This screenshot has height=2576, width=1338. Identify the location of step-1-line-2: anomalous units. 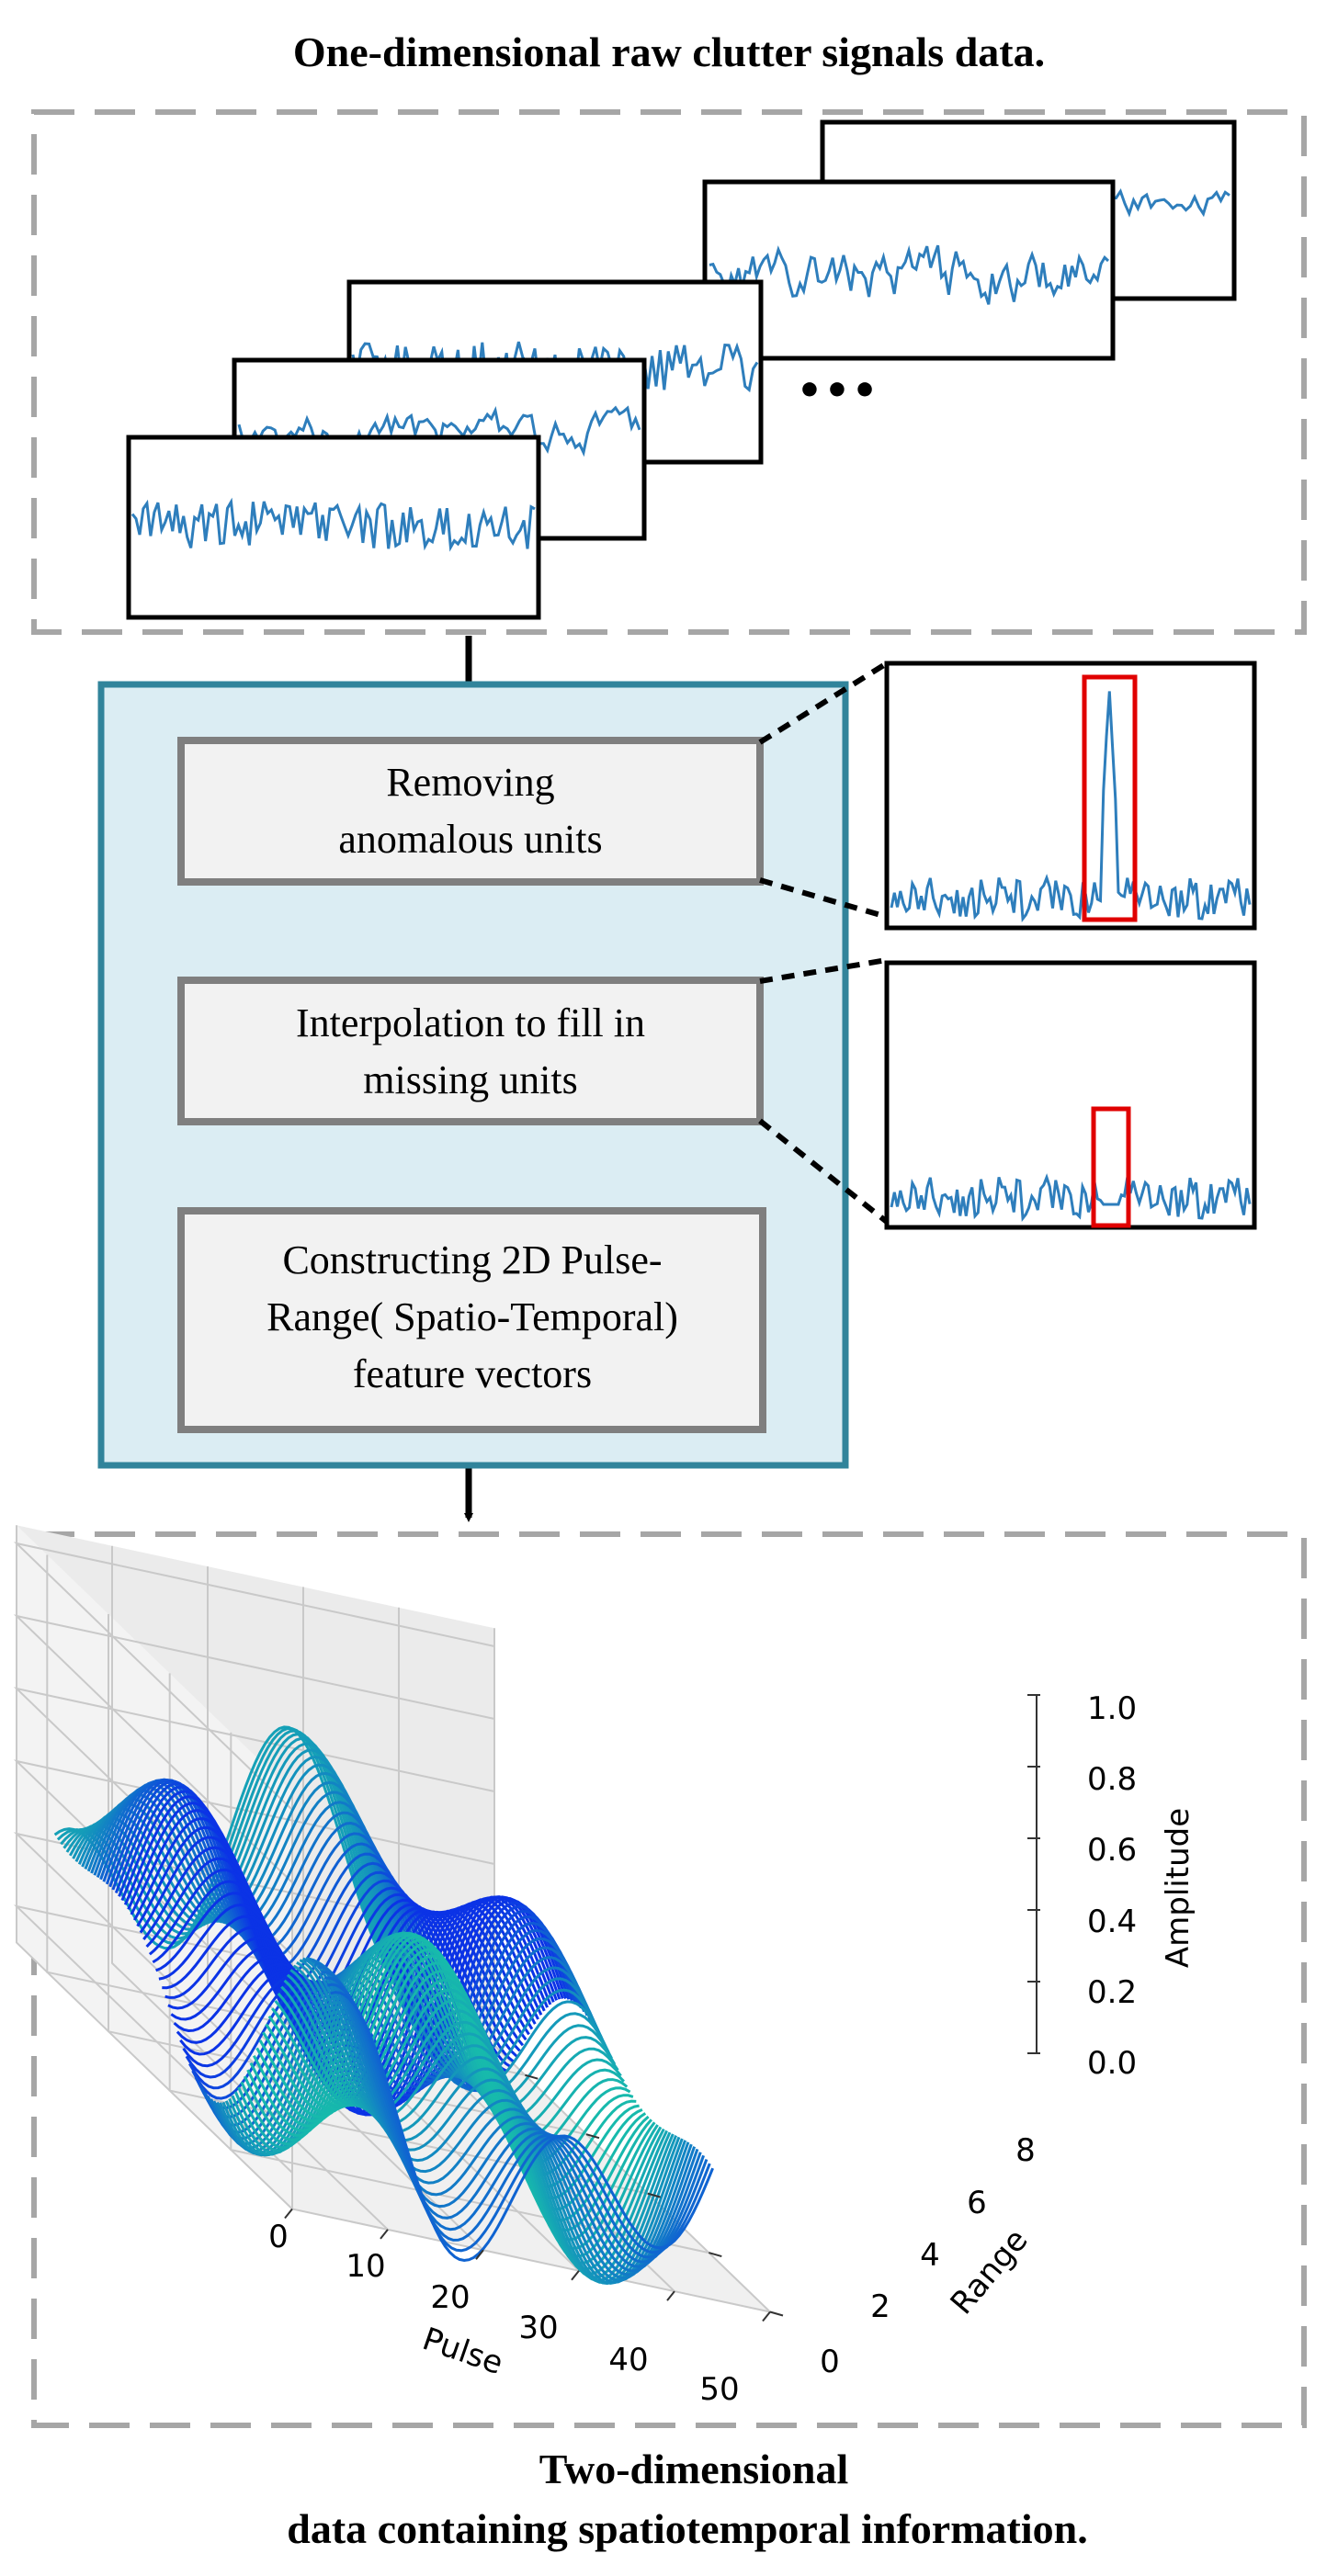
(470, 839).